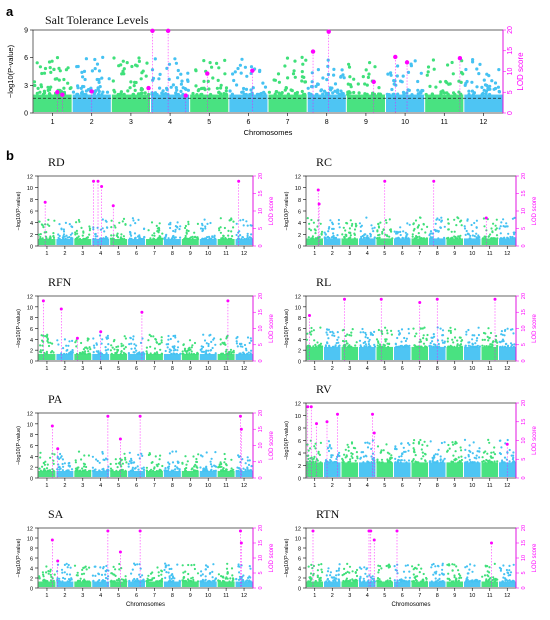 The image size is (550, 620). I want to click on x-tick-label: 8, so click(172, 369).